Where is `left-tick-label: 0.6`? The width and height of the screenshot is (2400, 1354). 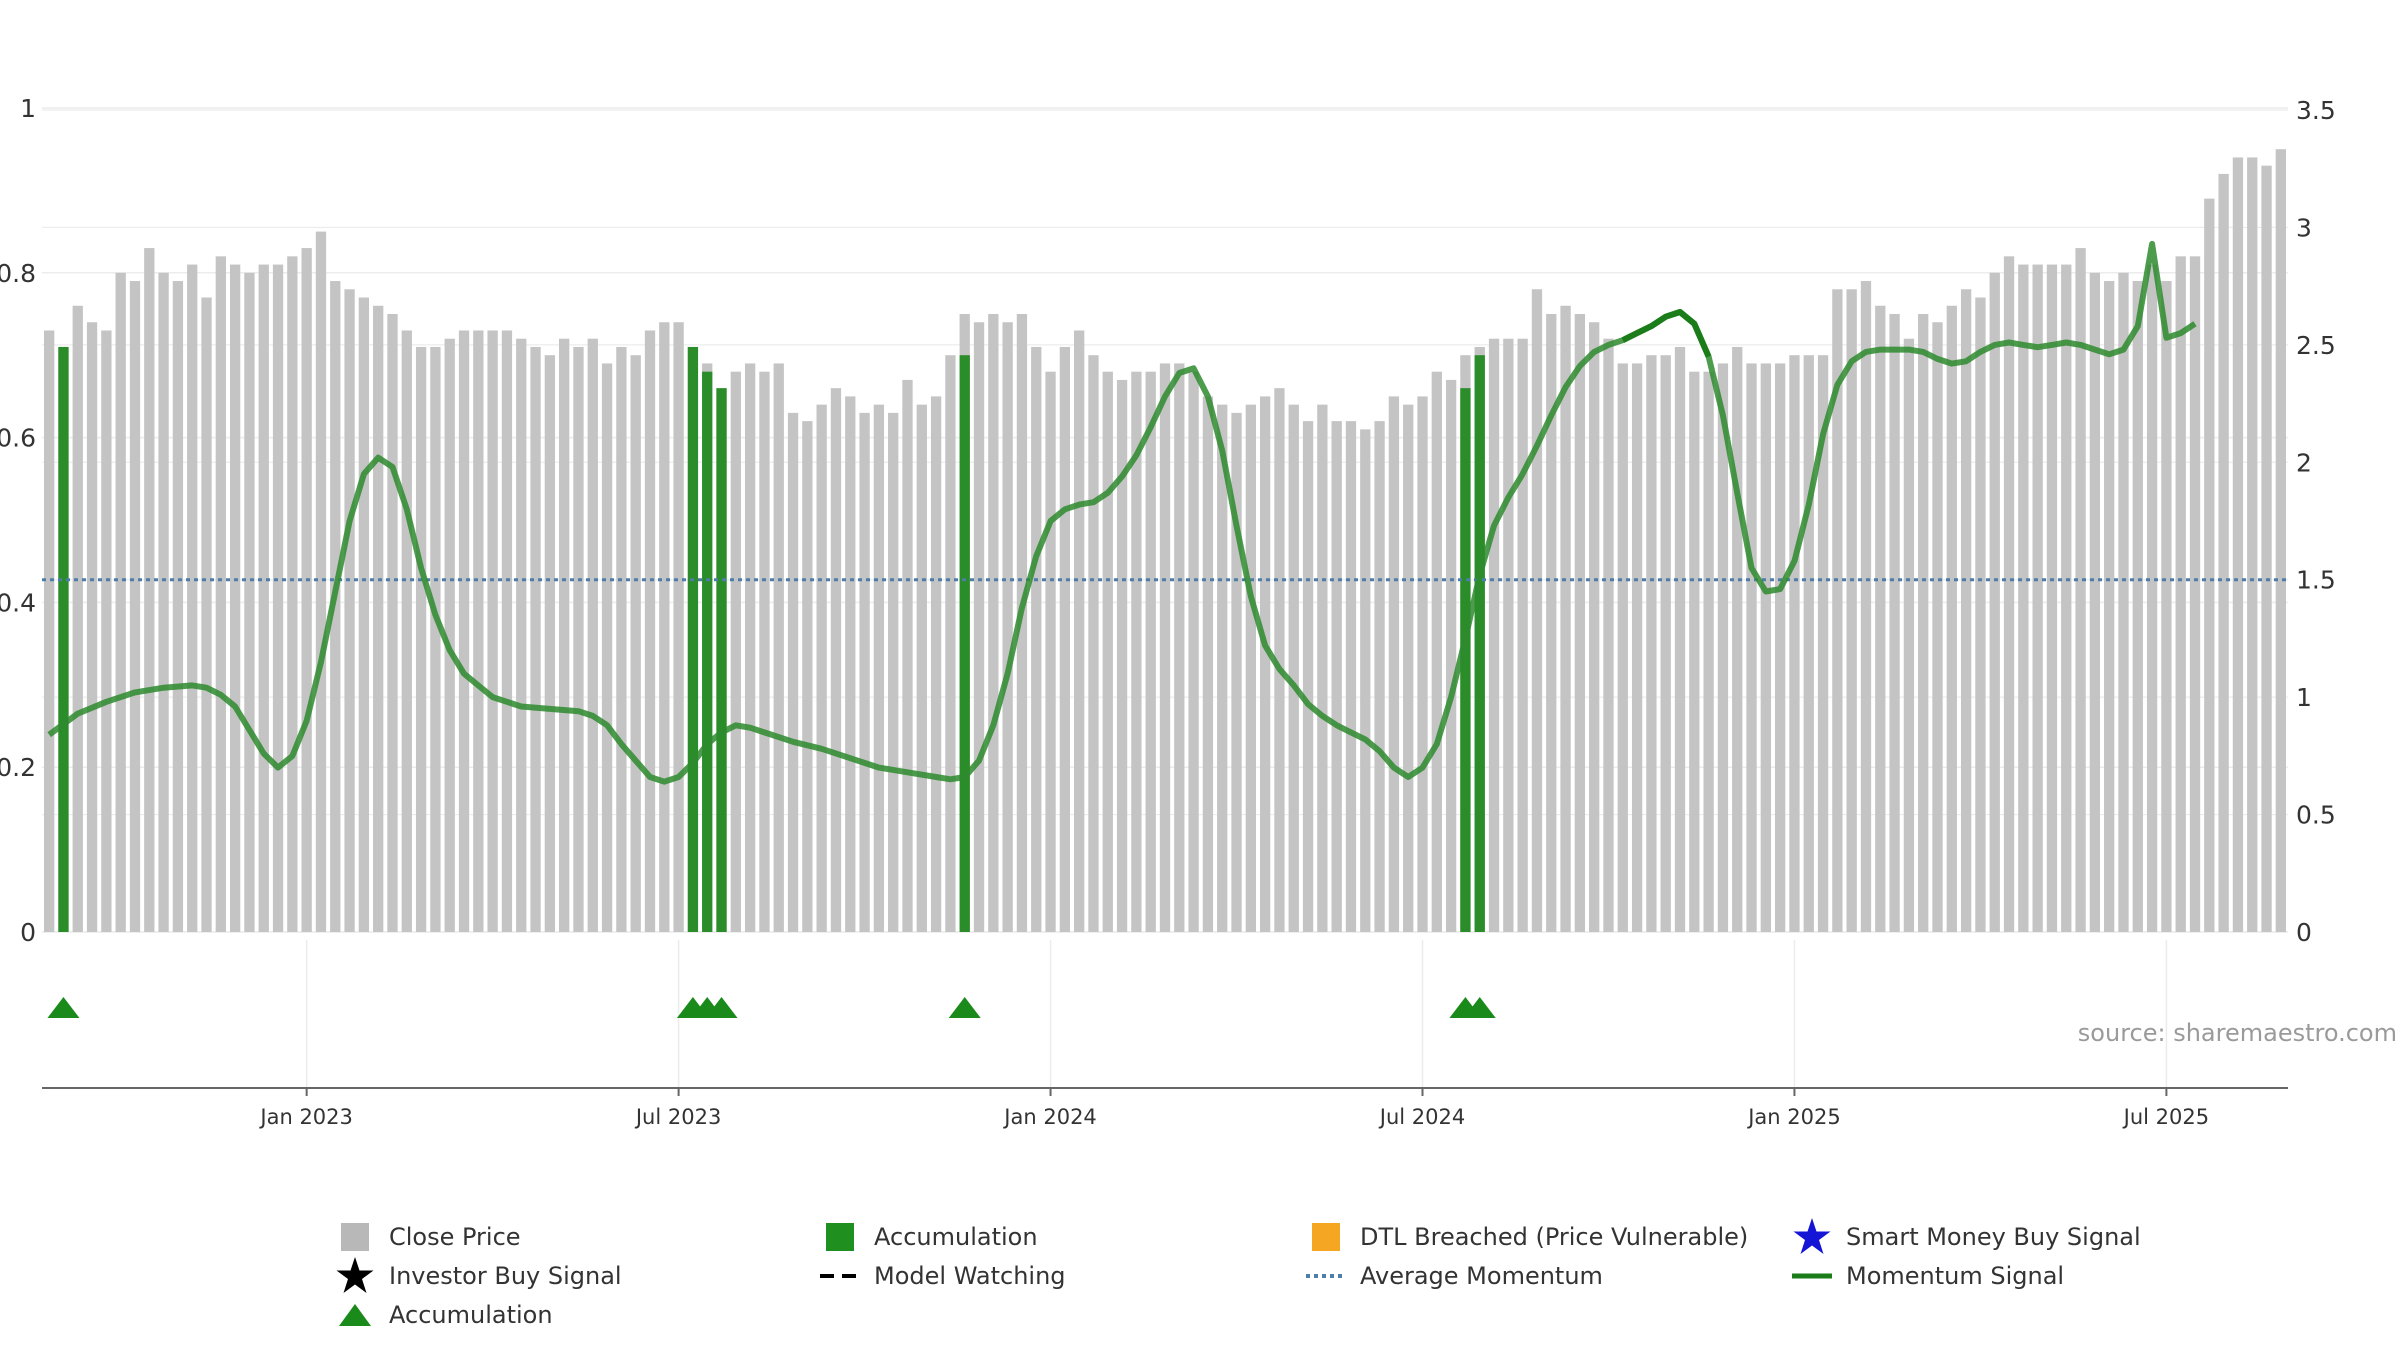 left-tick-label: 0.6 is located at coordinates (18, 438).